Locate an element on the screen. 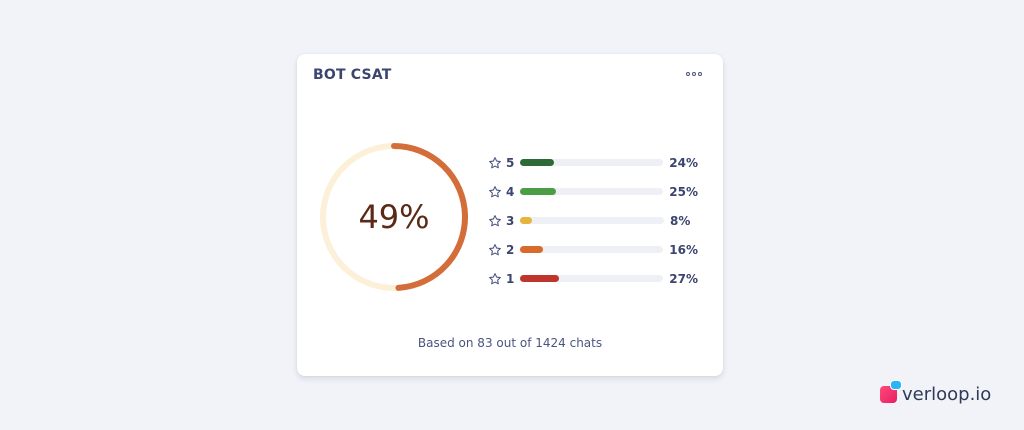  rating-row-3: 3 8% is located at coordinates (593, 220).